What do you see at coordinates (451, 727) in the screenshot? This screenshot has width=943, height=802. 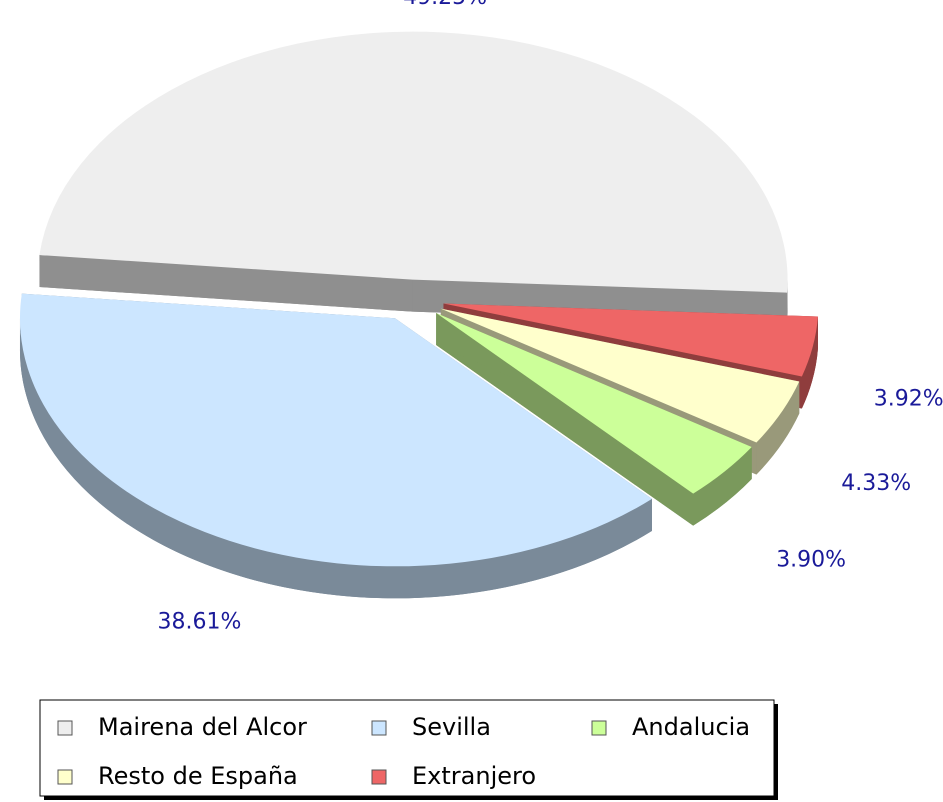 I see `legend-label: Sevilla` at bounding box center [451, 727].